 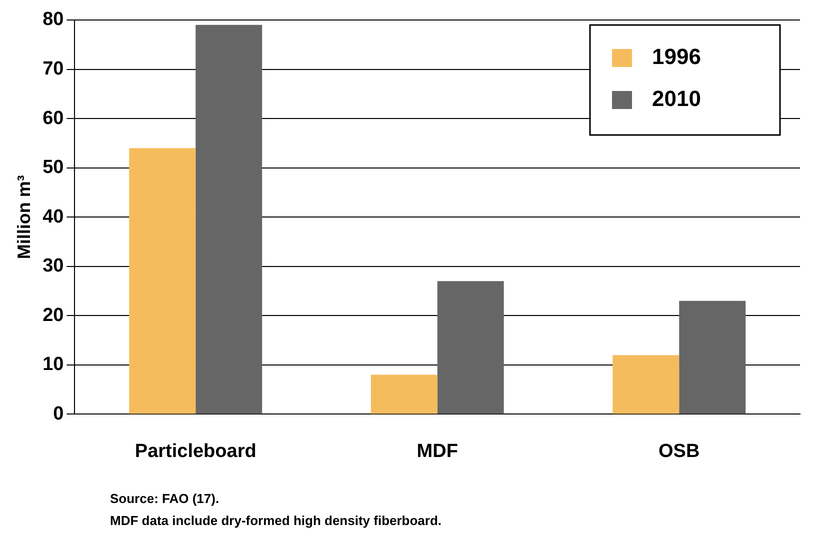 What do you see at coordinates (276, 520) in the screenshot?
I see `text: MDF data include dry-formed high density fiberboard.` at bounding box center [276, 520].